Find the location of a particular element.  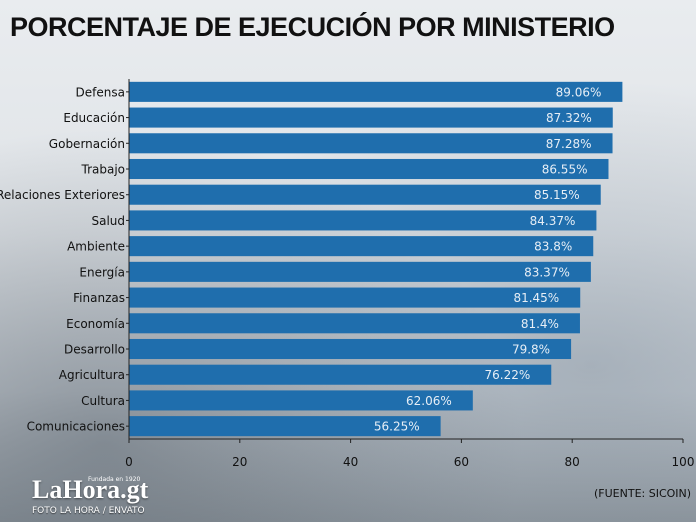

bar-value-label-11: 76.22% is located at coordinates (507, 375).